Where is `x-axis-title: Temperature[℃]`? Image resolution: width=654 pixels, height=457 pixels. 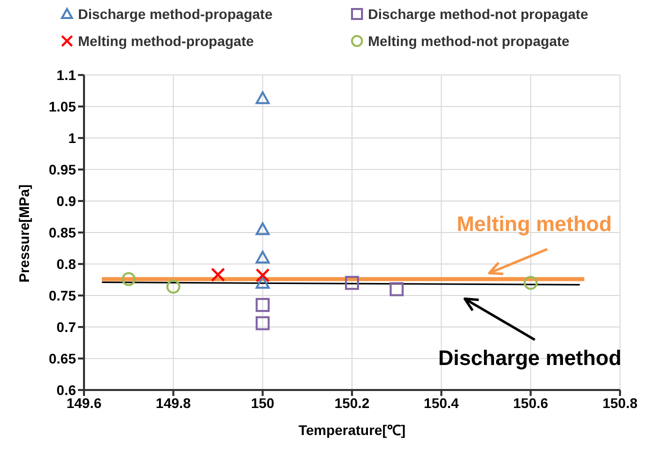
x-axis-title: Temperature[℃] is located at coordinates (352, 430).